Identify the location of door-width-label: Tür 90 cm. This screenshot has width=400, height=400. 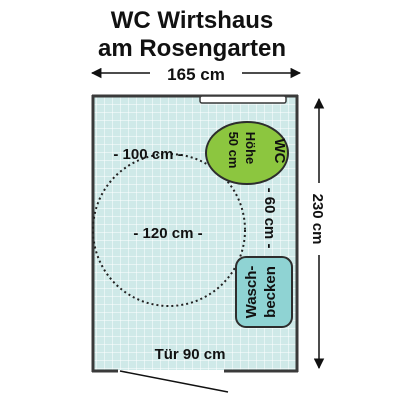
(190, 354).